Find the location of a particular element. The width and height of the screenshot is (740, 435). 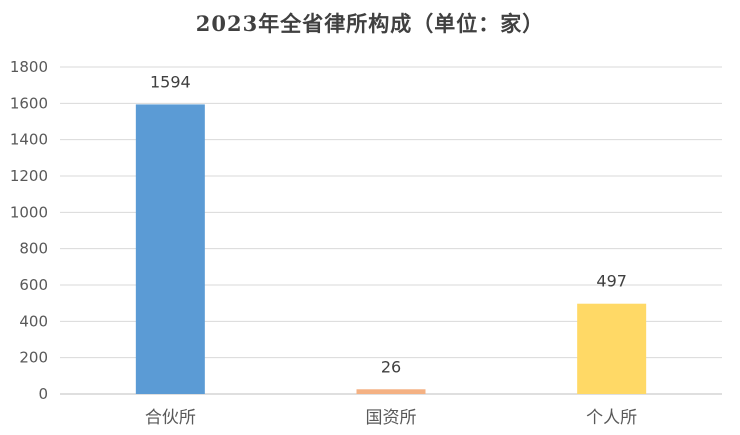

y-tick-label: 1400 is located at coordinates (29, 140).